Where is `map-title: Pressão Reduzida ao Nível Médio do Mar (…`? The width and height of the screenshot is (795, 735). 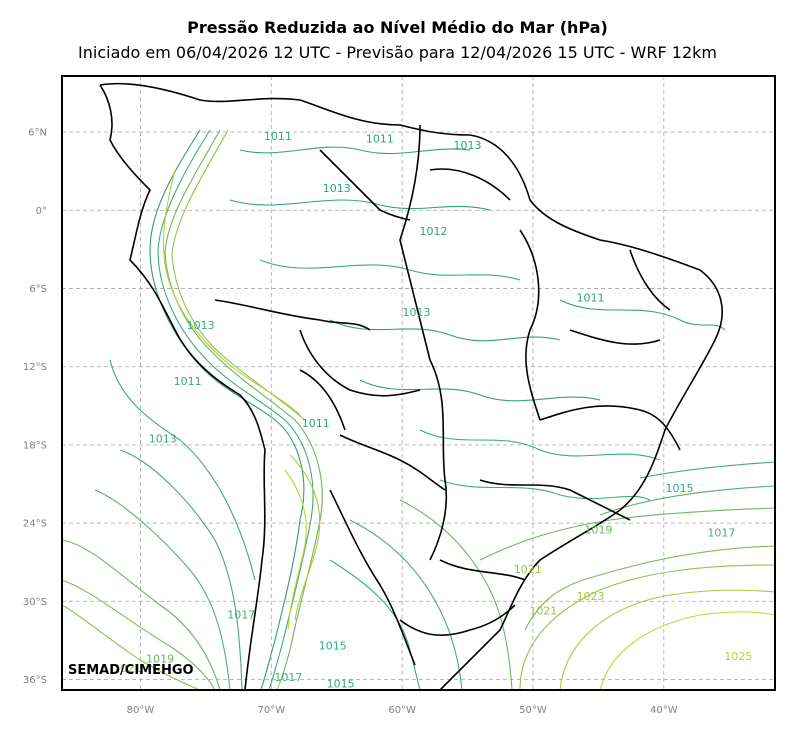
map-title: Pressão Reduzida ao Nível Médio do Mar (… is located at coordinates (397, 27).